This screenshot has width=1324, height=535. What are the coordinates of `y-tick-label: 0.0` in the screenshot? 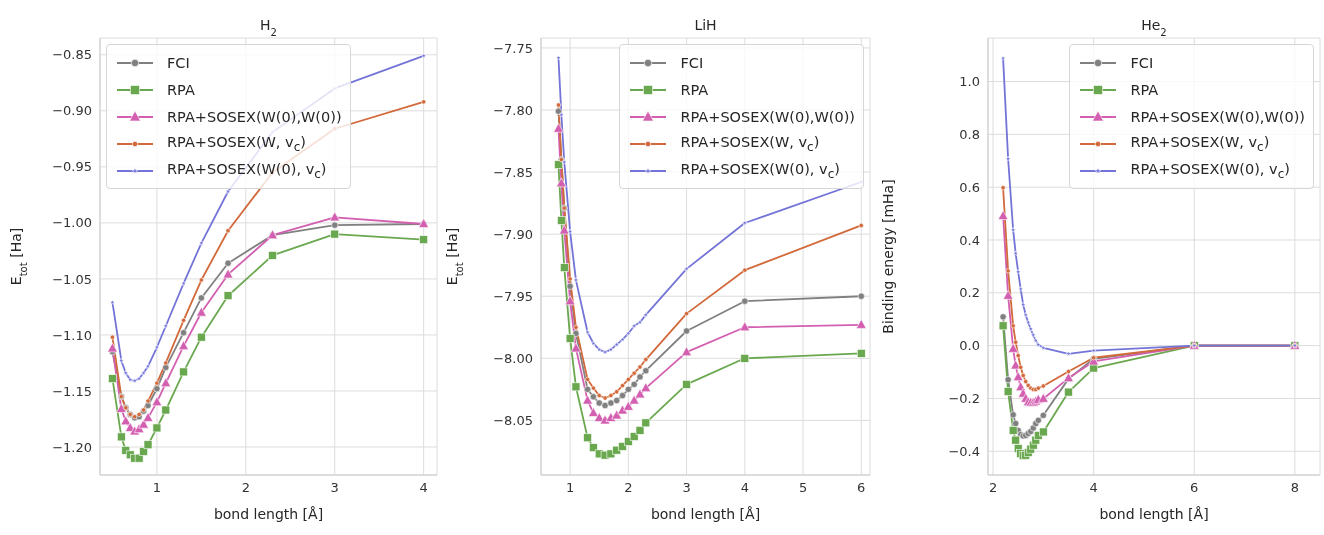 It's located at (969, 346).